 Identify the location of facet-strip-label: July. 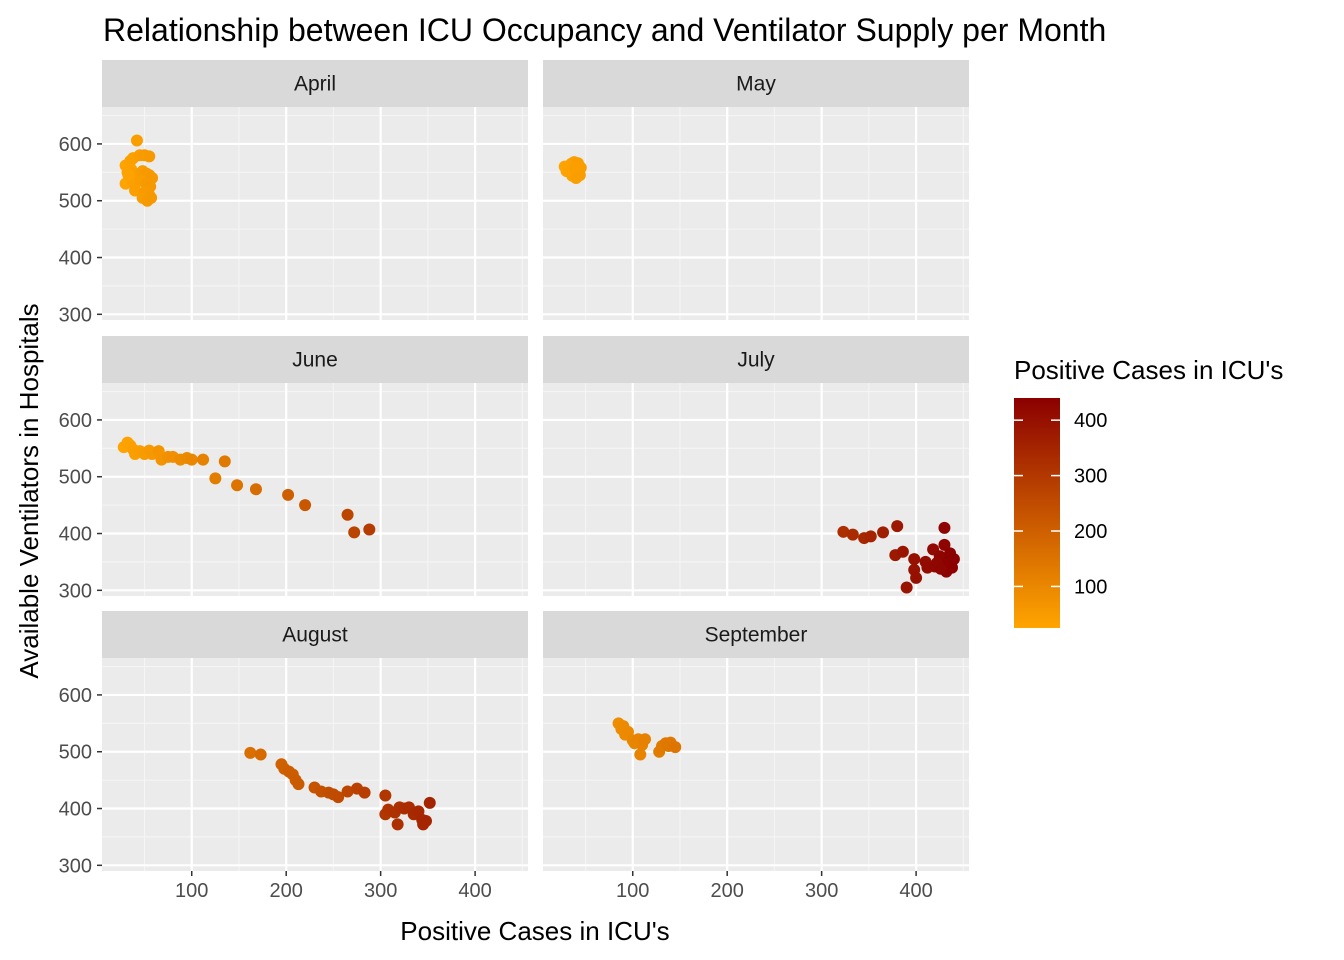
(756, 360).